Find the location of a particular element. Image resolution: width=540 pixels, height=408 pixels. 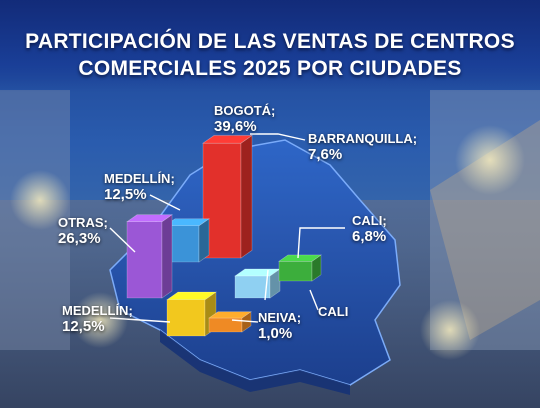

bar-otras-side is located at coordinates (167, 256).